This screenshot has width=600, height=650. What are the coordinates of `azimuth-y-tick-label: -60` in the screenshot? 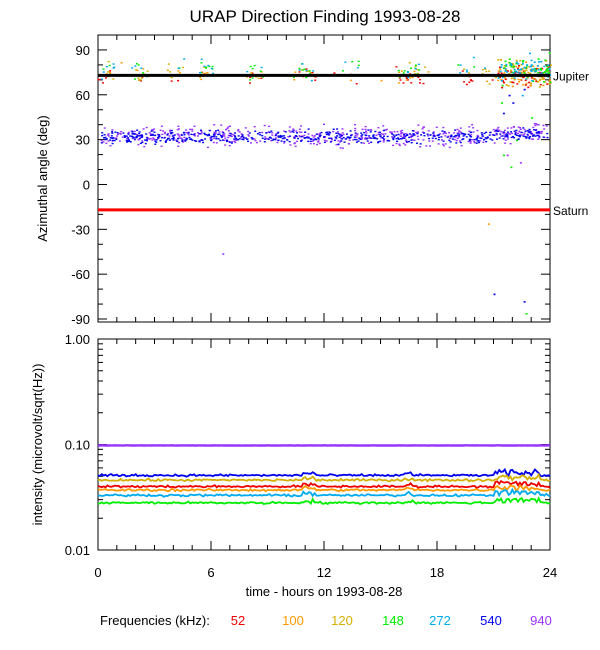 It's located at (80, 274).